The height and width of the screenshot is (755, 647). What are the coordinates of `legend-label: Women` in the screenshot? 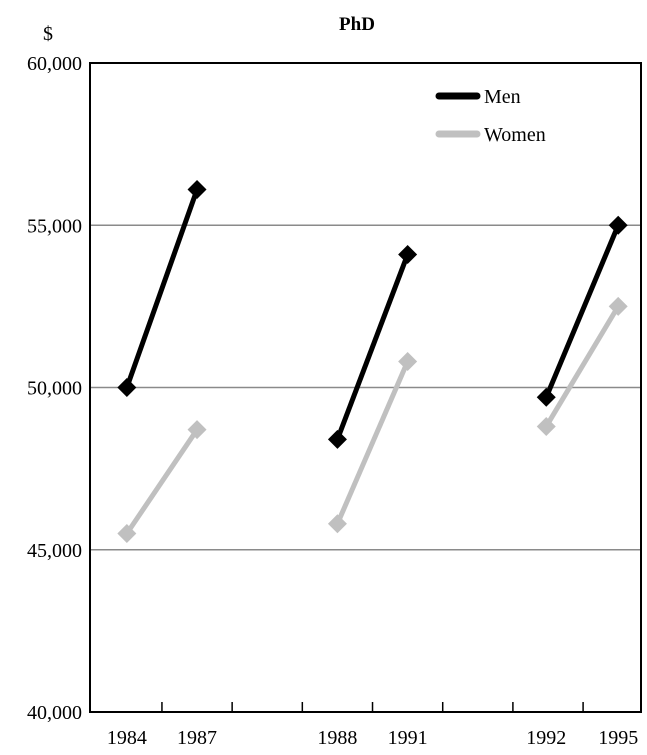 It's located at (515, 135).